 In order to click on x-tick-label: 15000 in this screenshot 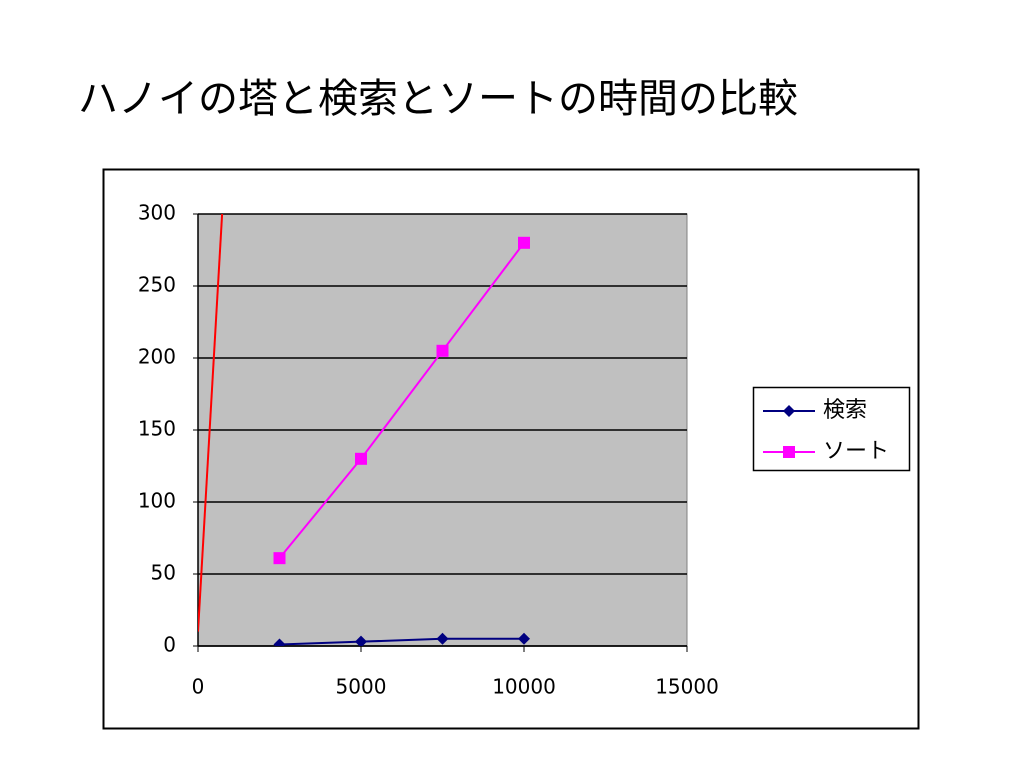, I will do `click(687, 687)`.